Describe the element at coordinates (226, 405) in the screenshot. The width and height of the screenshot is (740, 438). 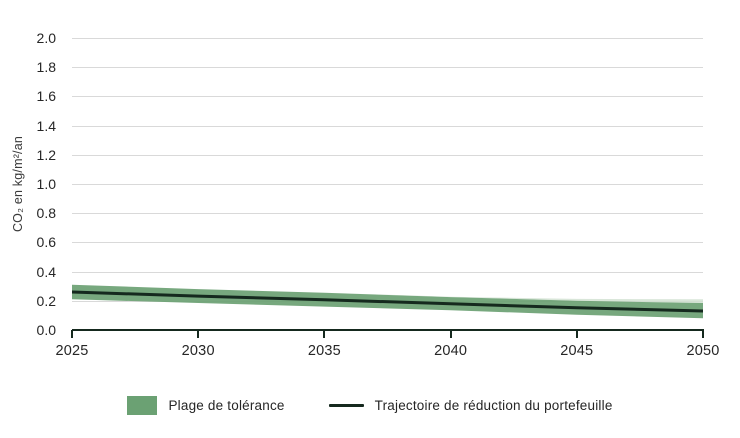
I see `legend-label: Plage de tolérance` at that location.